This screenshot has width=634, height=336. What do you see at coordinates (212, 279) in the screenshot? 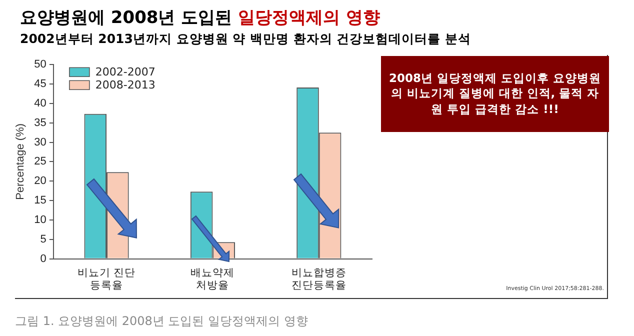
I see `x-tick-label: 배뇨약제 처방율` at bounding box center [212, 279].